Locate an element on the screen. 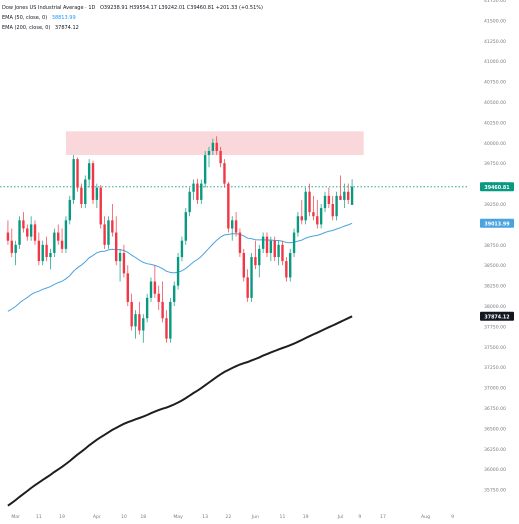 The width and height of the screenshot is (519, 524). legend-ema200-row: EMA (200, close, 0) 37874.12 is located at coordinates (132, 28).